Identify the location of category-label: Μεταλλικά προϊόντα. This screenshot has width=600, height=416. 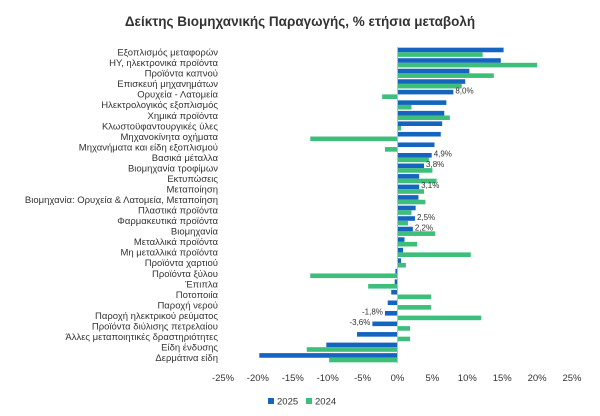
(176, 242).